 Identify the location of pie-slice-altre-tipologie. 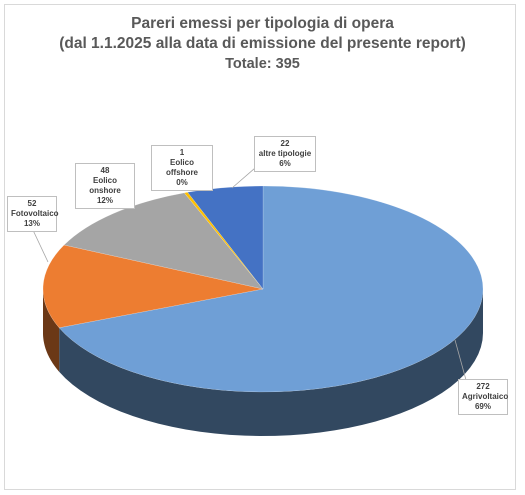
(225, 237).